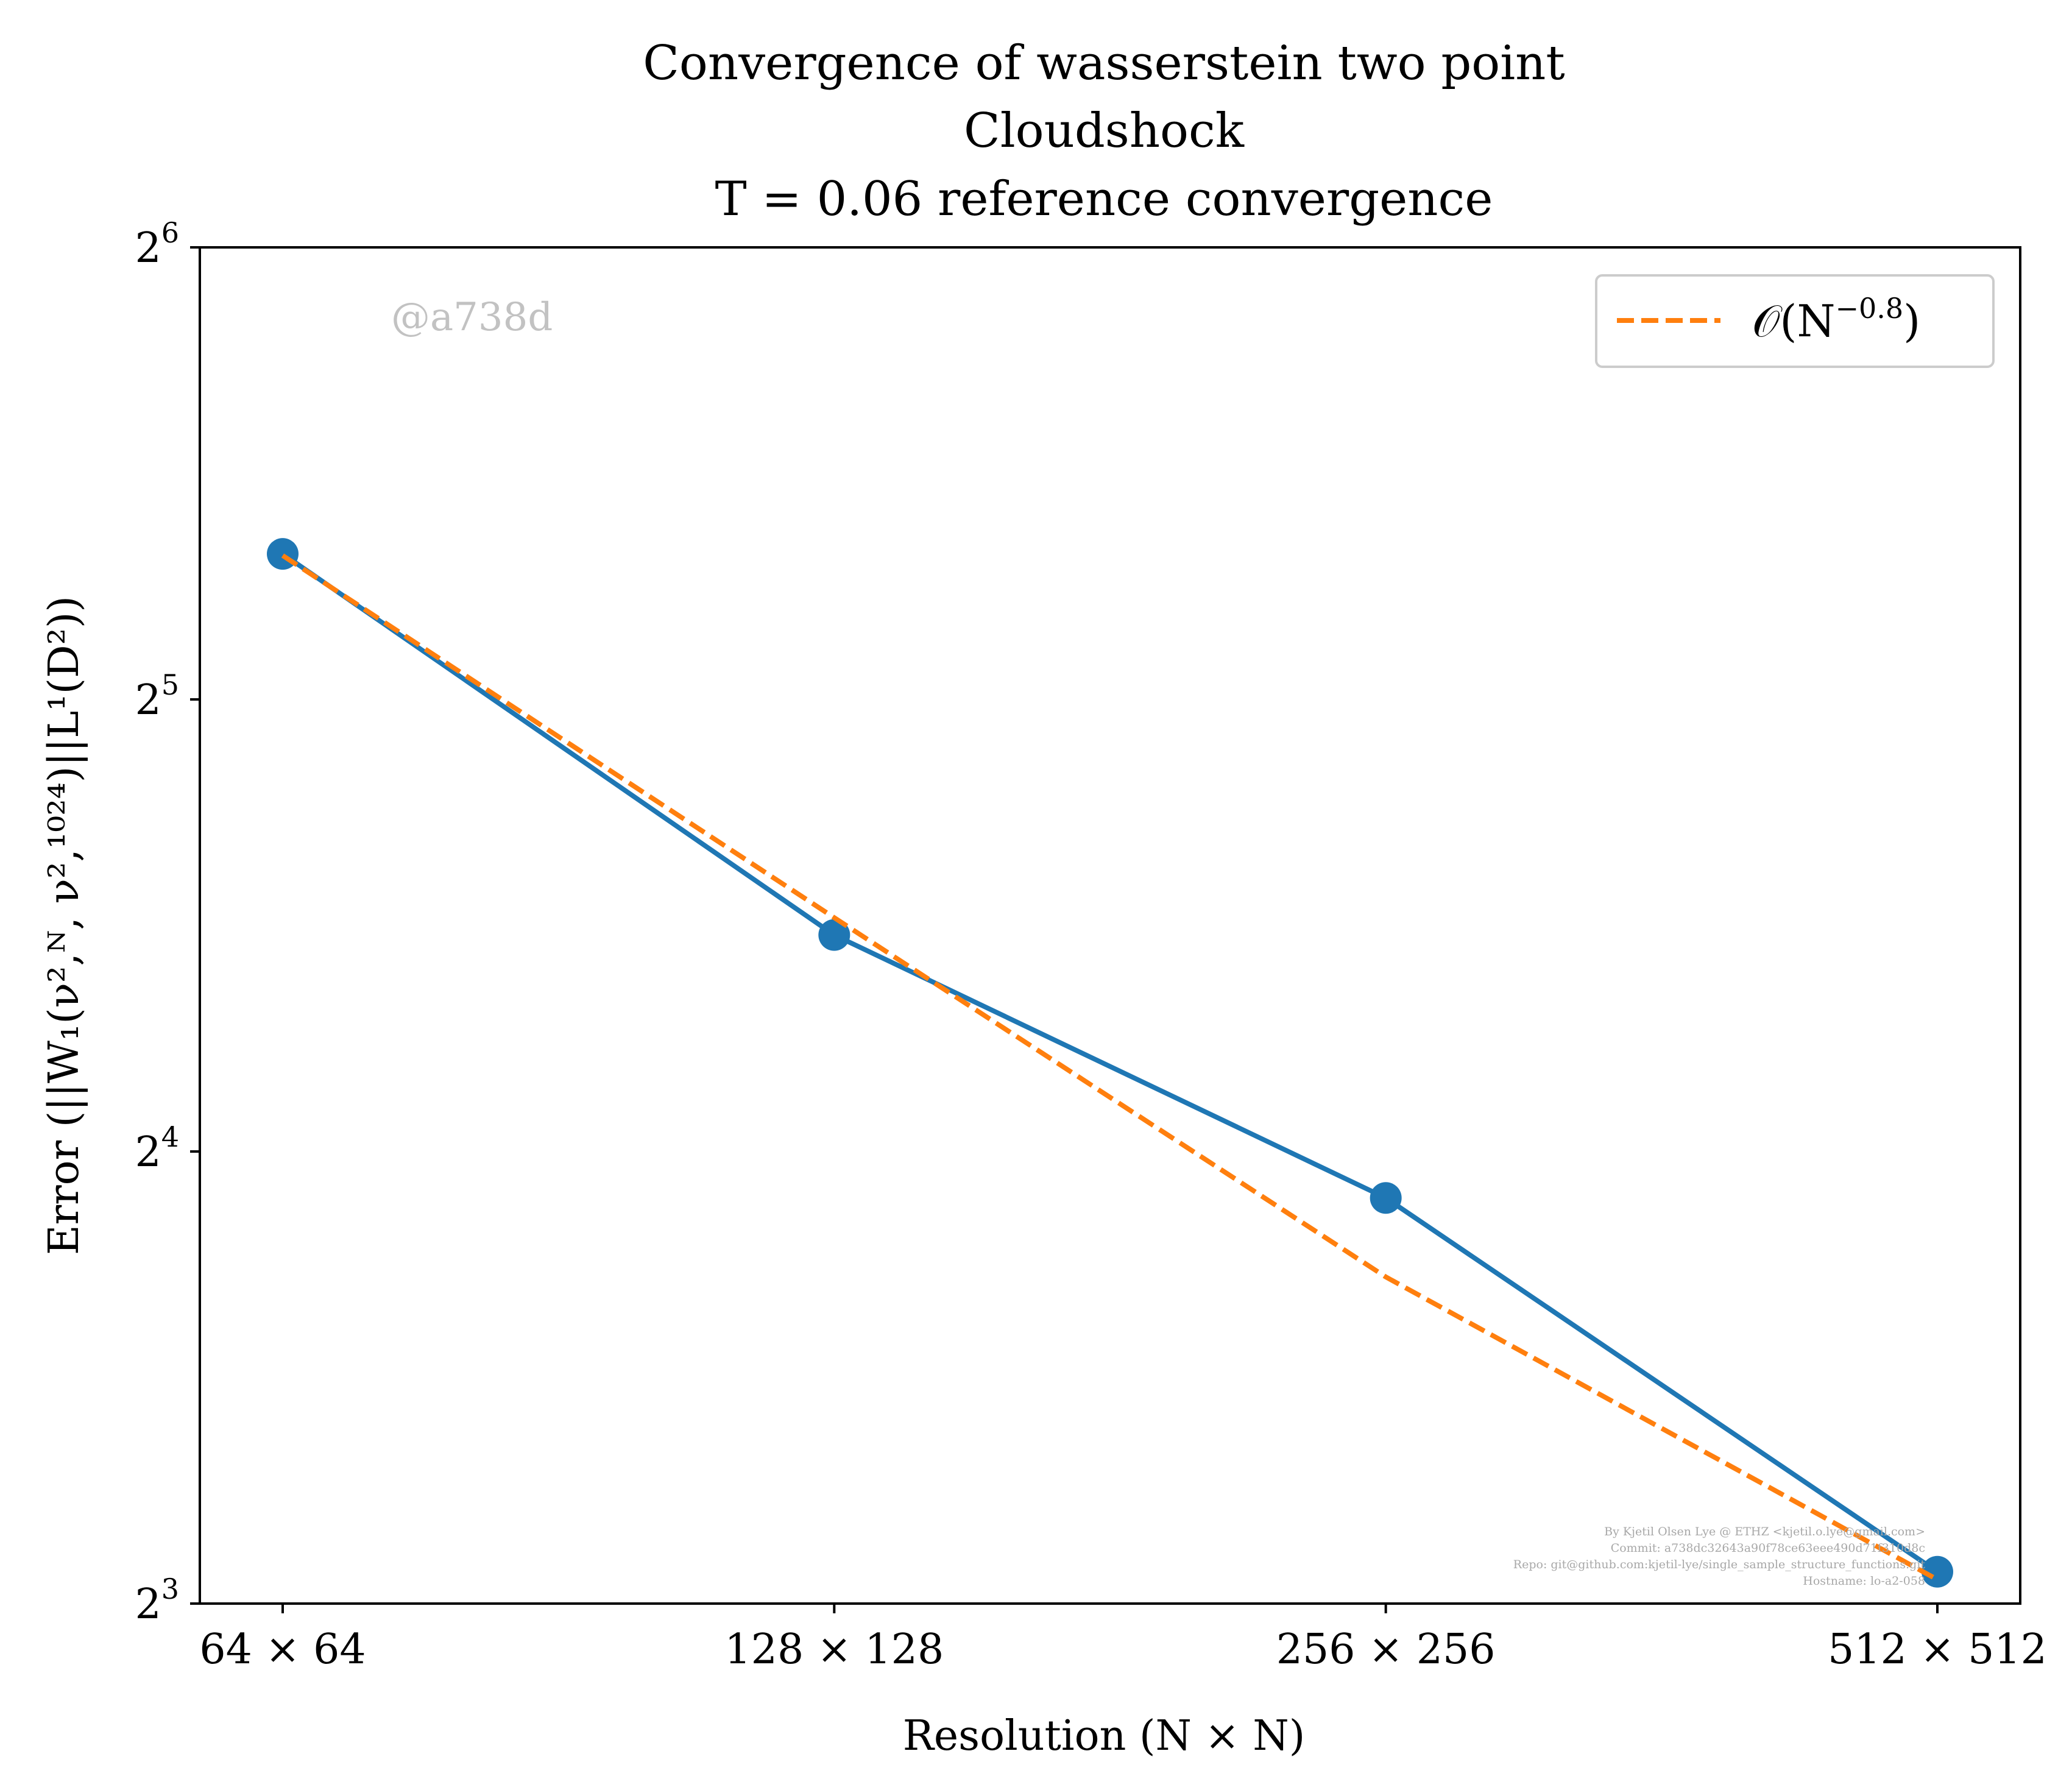 This screenshot has width=2072, height=1790. Describe the element at coordinates (472, 317) in the screenshot. I see `watermark: @a738d` at that location.